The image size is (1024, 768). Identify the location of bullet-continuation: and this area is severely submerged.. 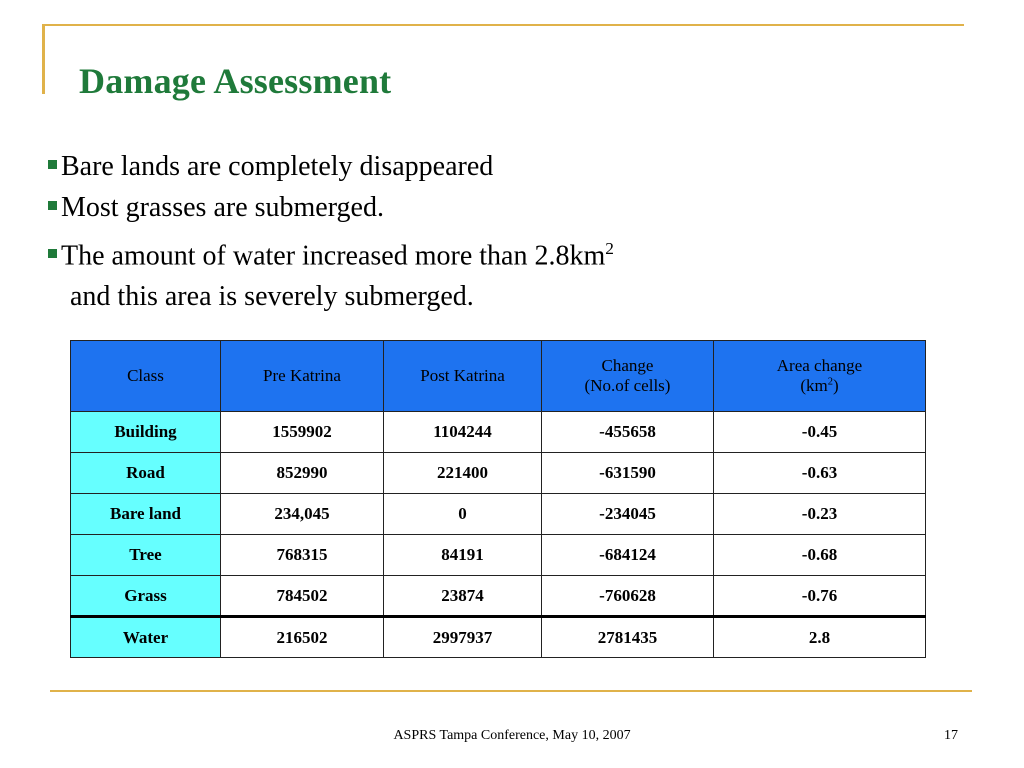
(272, 297).